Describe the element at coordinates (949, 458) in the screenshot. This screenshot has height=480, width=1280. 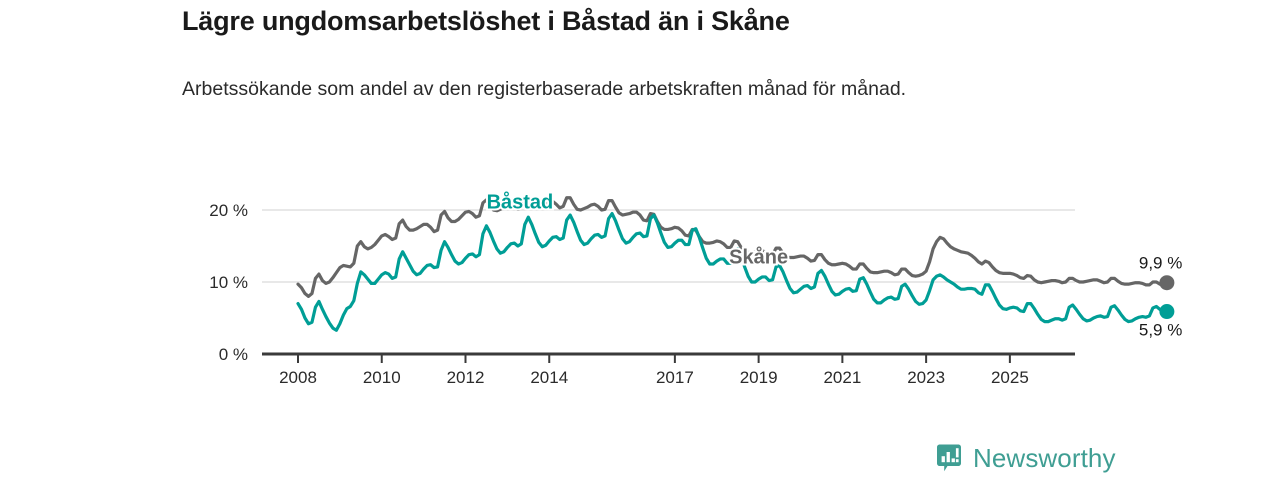
I see `newsworthy-bars-icon` at that location.